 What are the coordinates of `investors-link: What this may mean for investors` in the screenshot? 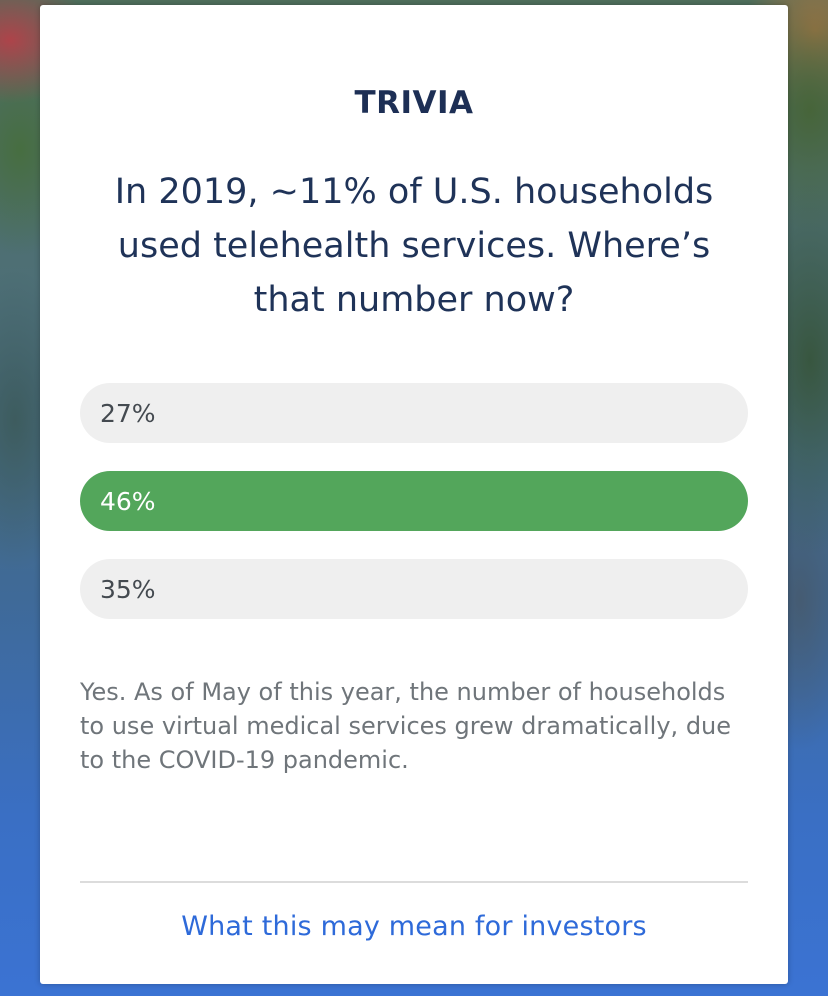 It's located at (414, 926).